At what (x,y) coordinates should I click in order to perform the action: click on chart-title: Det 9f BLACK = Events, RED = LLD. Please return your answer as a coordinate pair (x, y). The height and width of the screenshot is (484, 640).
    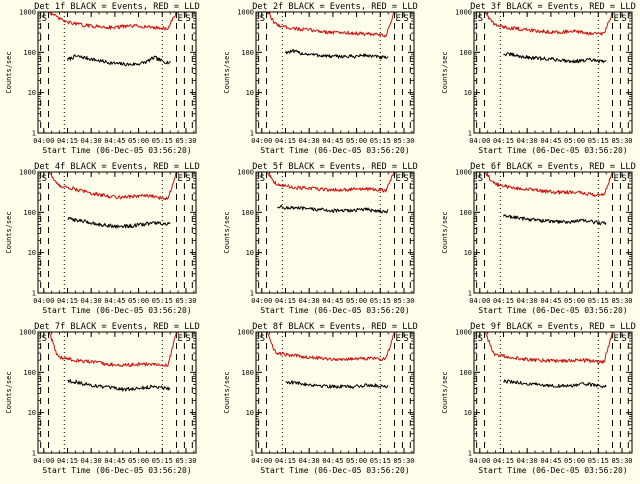
    Looking at the image, I should click on (553, 327).